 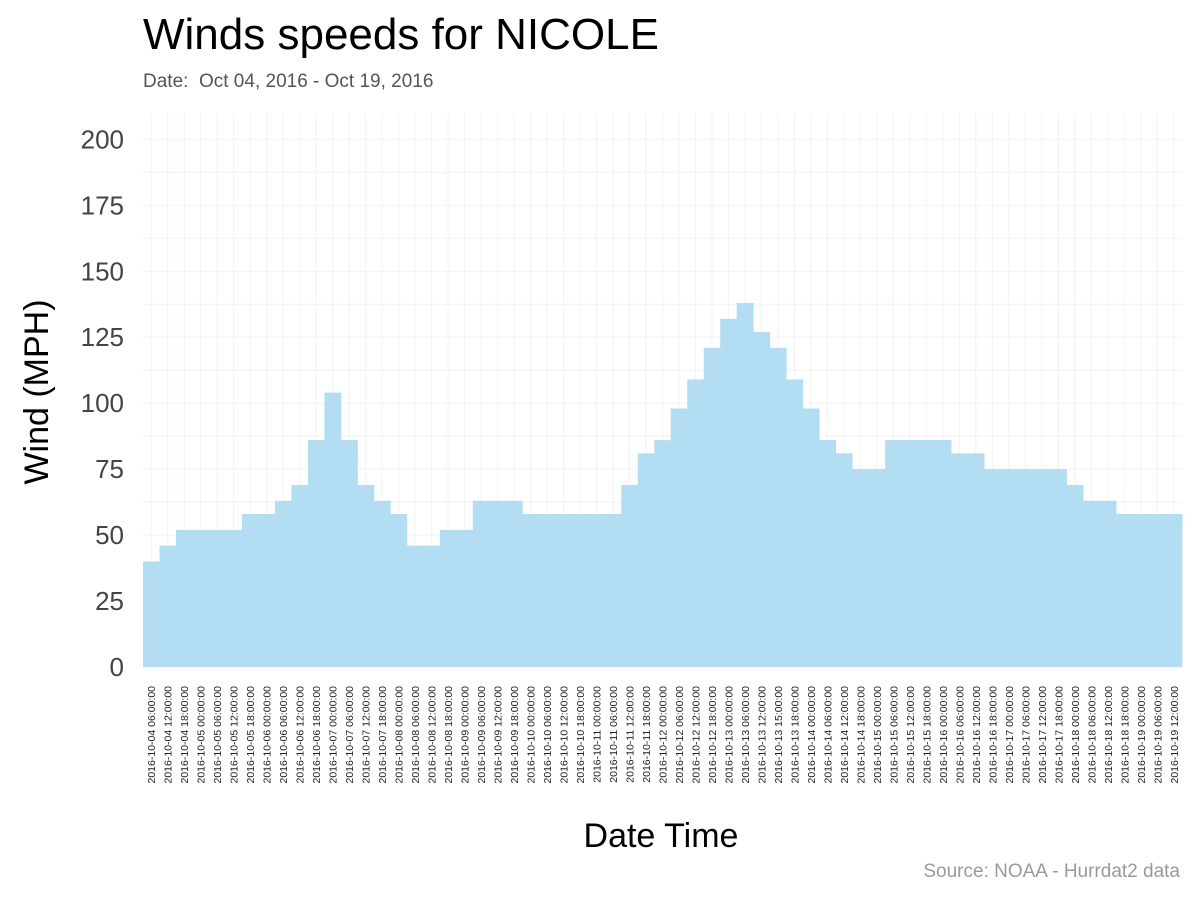 I want to click on x-tick-label: 2016-10-13 00:00:00, so click(x=729, y=735).